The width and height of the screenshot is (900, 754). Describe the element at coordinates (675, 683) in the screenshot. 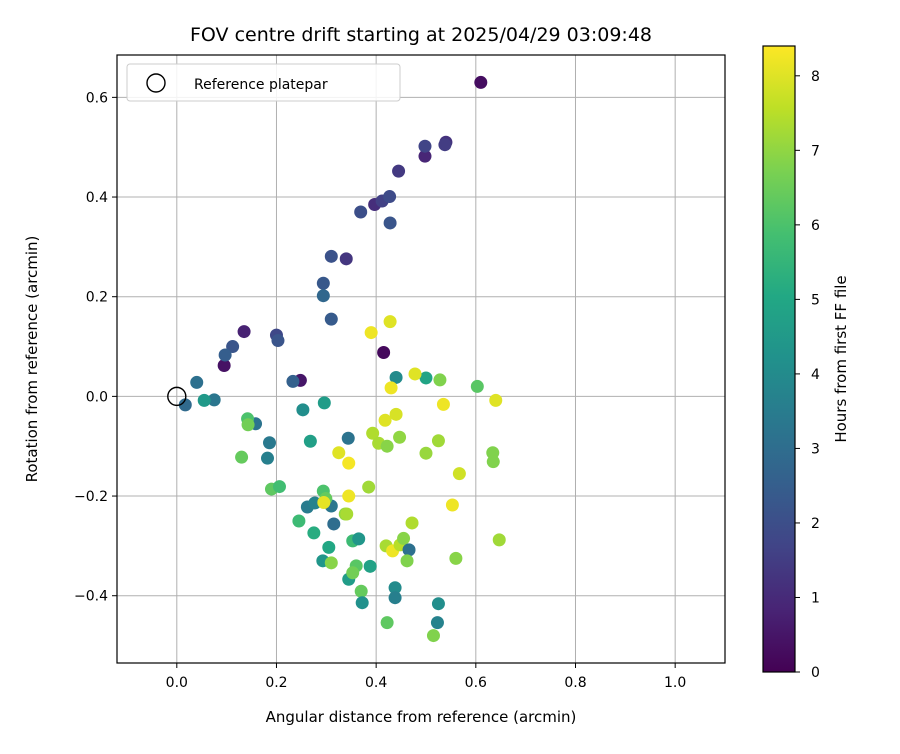

I see `x-tick-label: 1.0` at that location.